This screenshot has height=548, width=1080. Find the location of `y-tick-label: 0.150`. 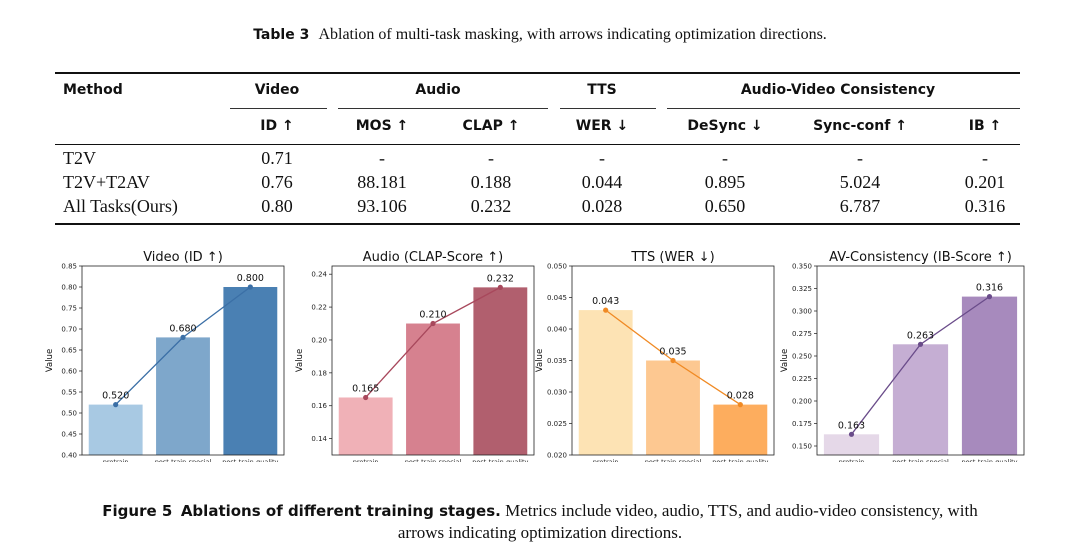

y-tick-label: 0.150 is located at coordinates (802, 447).